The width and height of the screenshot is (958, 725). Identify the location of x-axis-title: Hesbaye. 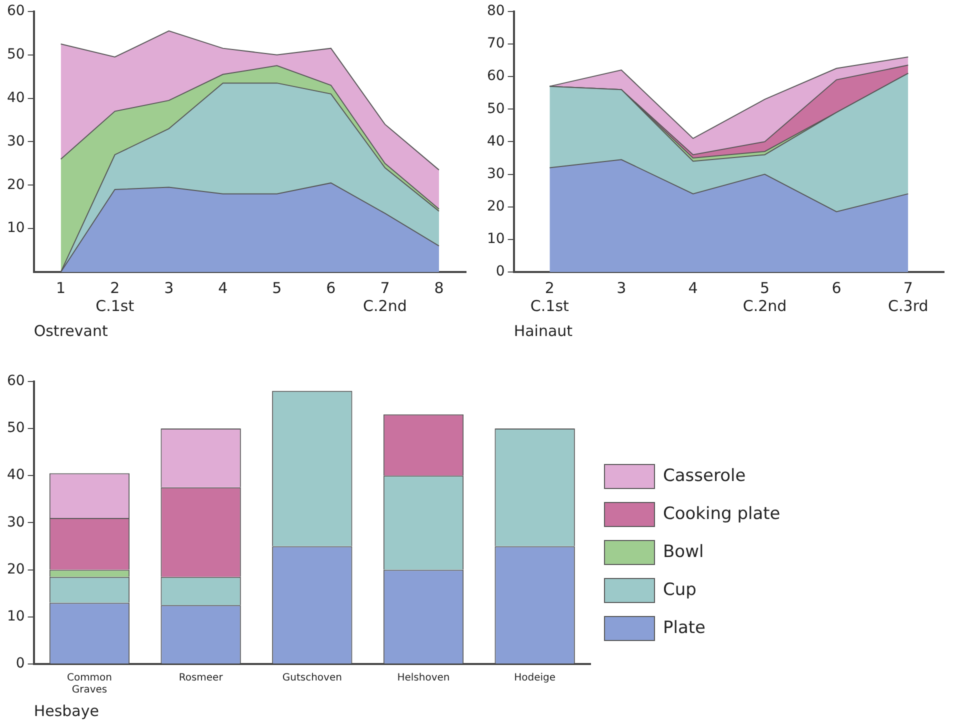
(66, 711).